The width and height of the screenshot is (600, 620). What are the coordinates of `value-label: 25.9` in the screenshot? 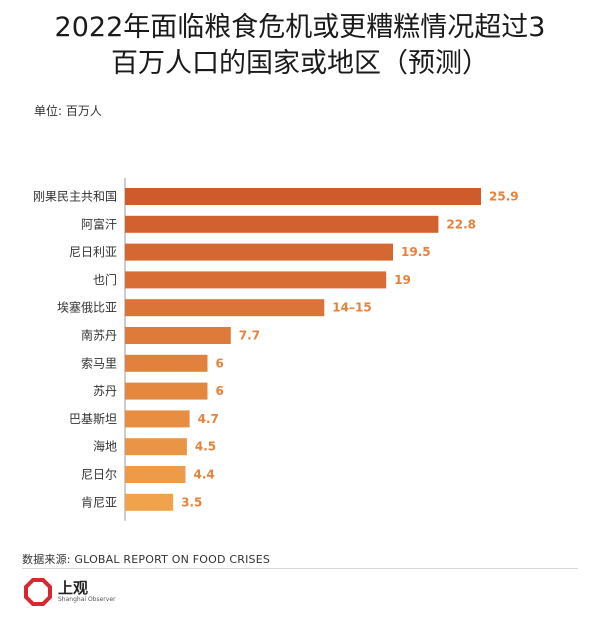 It's located at (504, 197).